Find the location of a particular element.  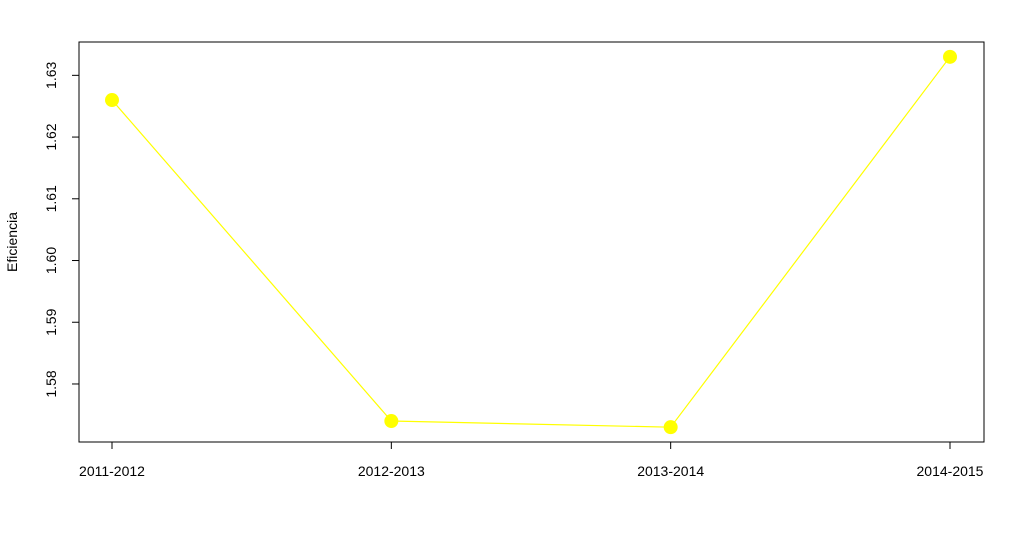

x-tick-label: 2014-2015 is located at coordinates (950, 471).